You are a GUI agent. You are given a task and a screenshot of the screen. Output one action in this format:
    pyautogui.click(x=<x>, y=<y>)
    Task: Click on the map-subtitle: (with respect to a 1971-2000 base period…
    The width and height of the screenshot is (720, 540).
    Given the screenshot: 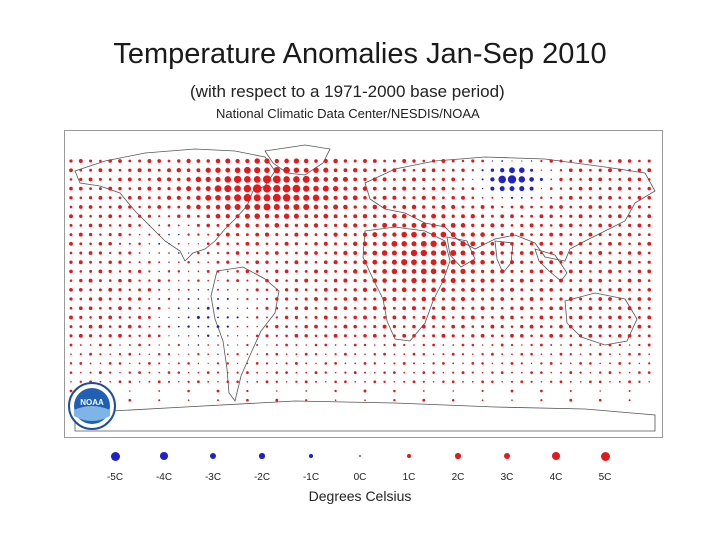 What is the action you would take?
    pyautogui.click(x=347, y=91)
    